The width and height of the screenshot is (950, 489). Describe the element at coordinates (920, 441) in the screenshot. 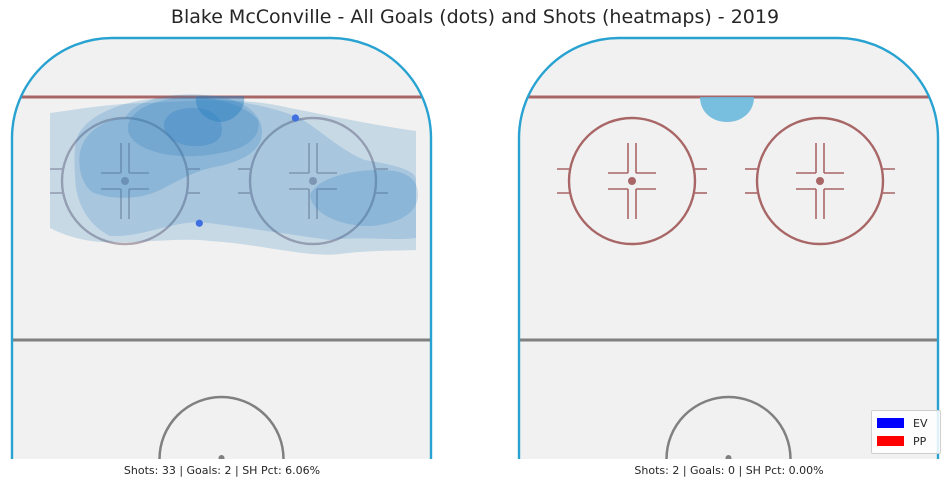

I see `legend-label-pp: PP` at that location.